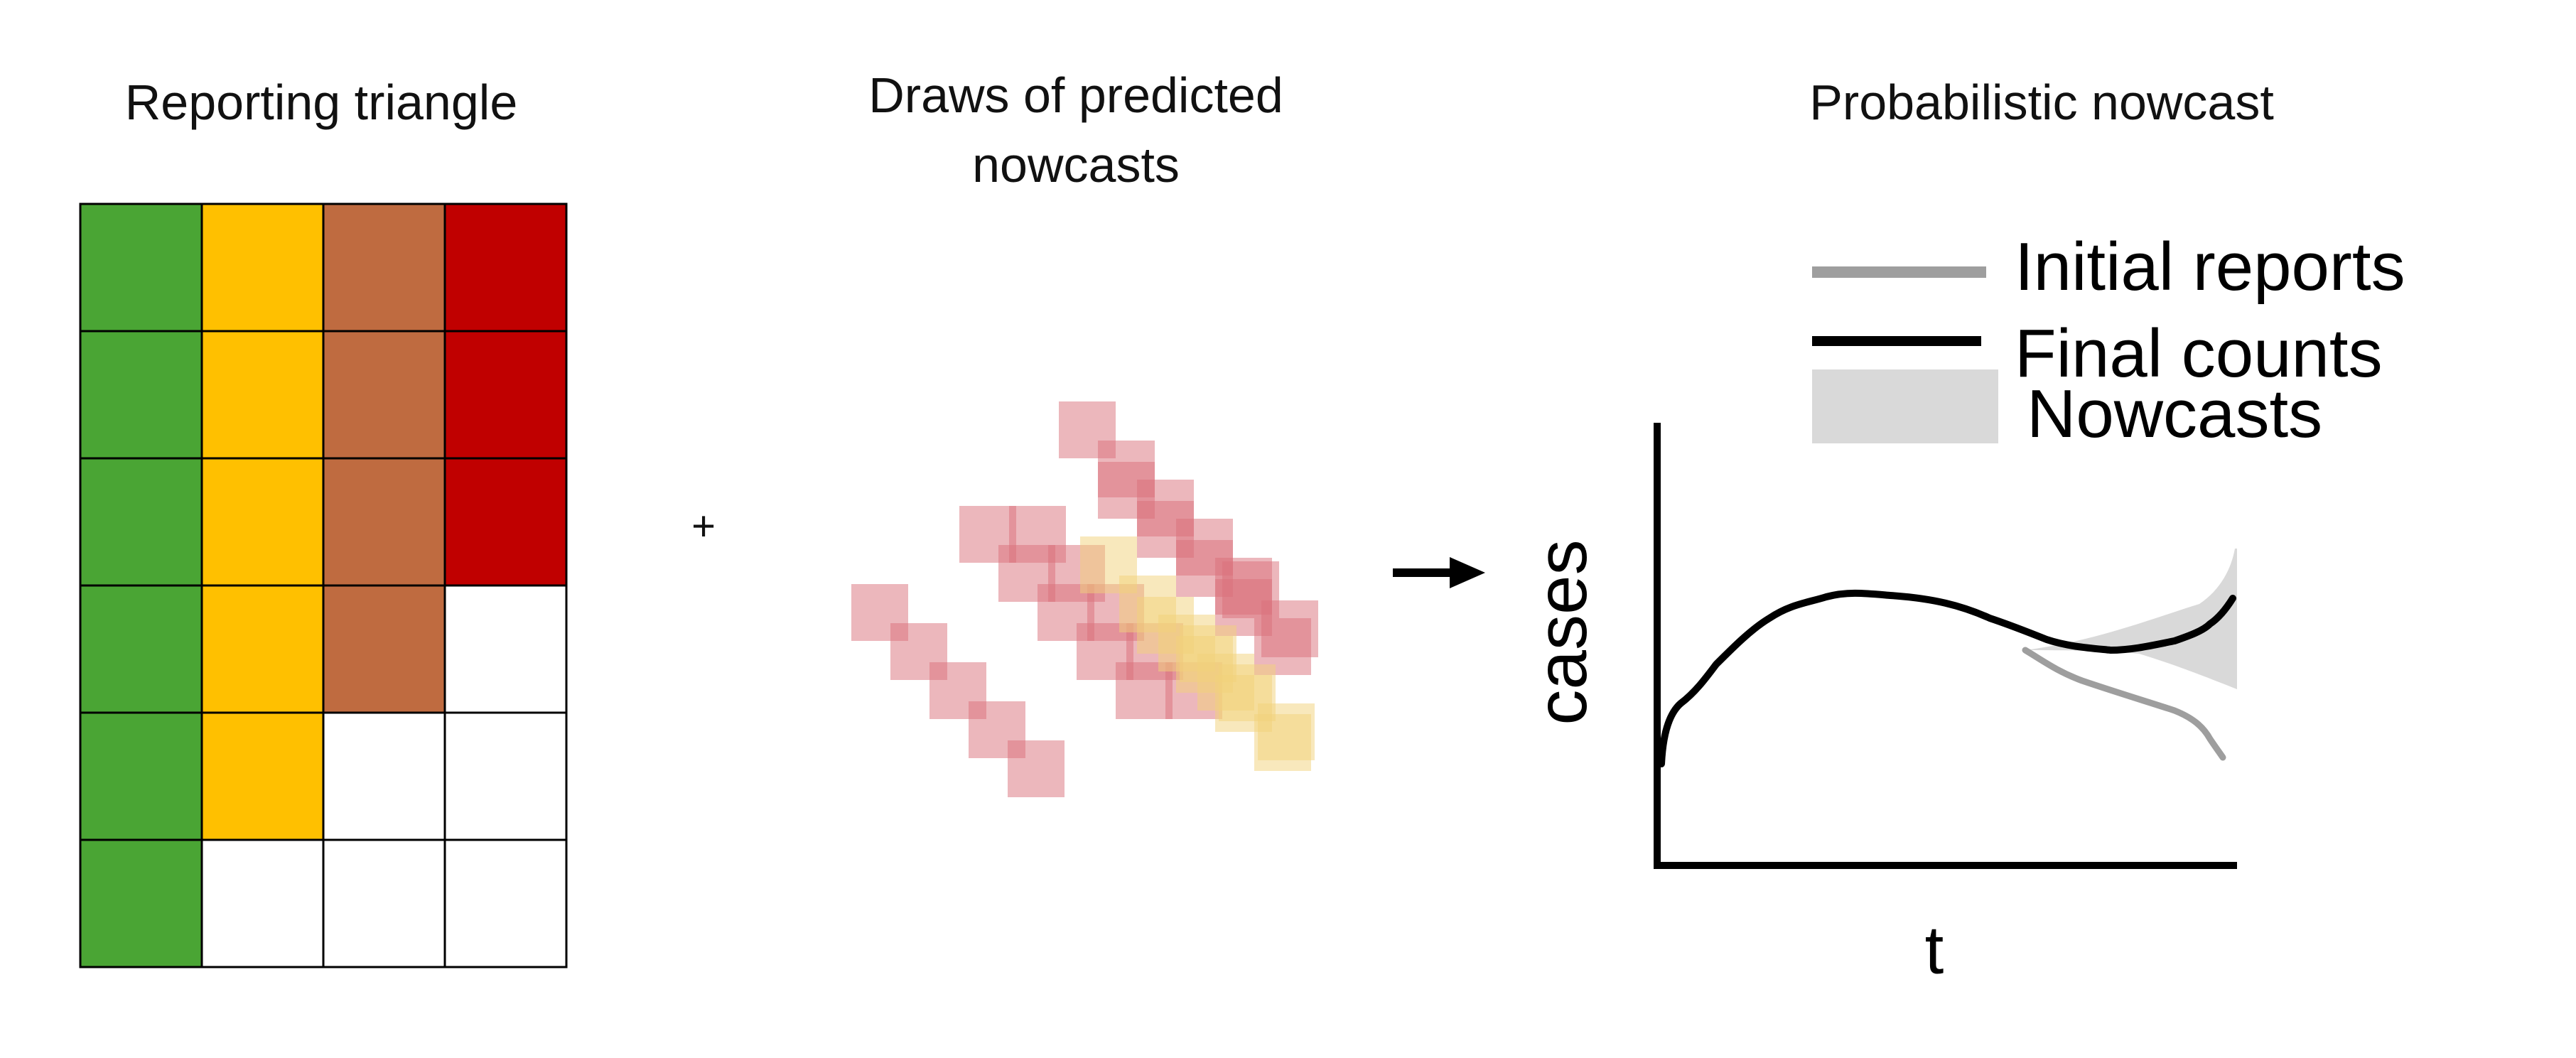 The height and width of the screenshot is (1058, 2576). I want to click on initial-reports-line, so click(2124, 704).